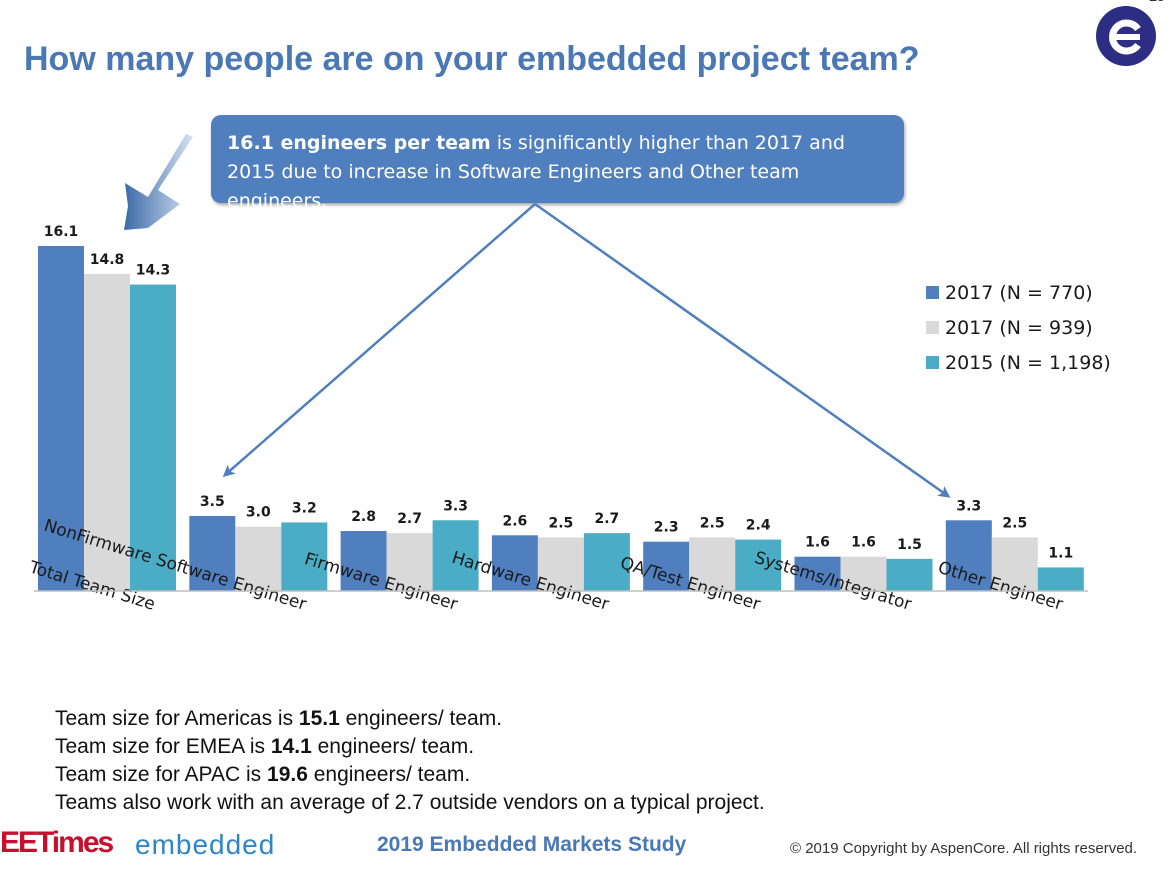 The image size is (1176, 869). Describe the element at coordinates (107, 260) in the screenshot. I see `value-label: 14.8` at that location.